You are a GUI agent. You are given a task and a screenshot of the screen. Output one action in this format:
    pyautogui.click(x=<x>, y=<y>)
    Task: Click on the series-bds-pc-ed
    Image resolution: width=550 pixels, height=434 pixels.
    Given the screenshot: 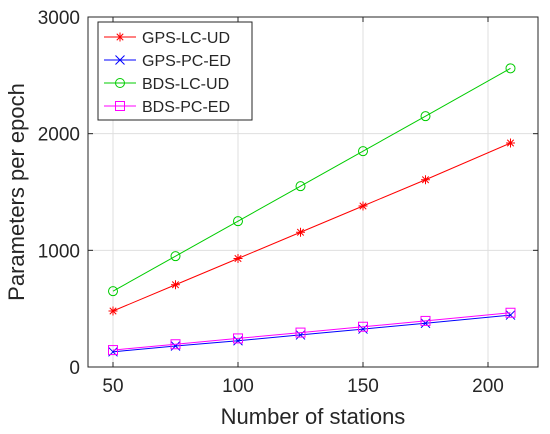 What is the action you would take?
    pyautogui.click(x=312, y=331)
    